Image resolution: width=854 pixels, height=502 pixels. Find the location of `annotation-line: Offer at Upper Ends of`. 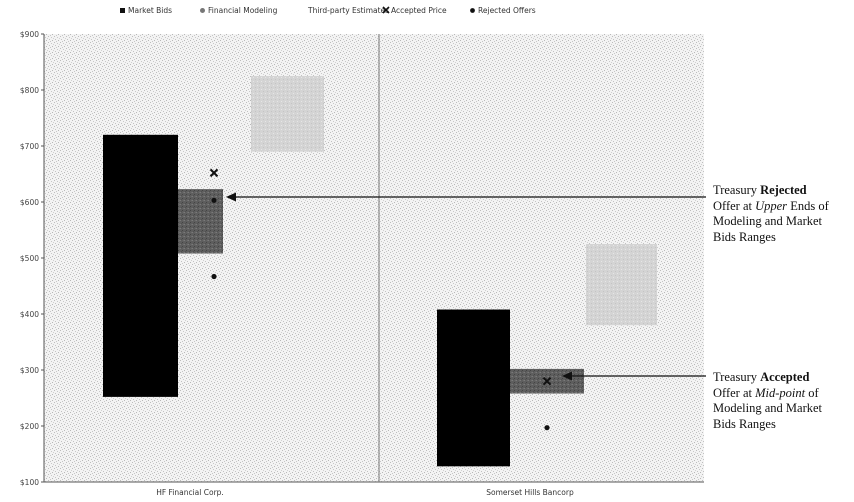

annotation-line: Offer at Upper Ends of is located at coordinates (771, 207).